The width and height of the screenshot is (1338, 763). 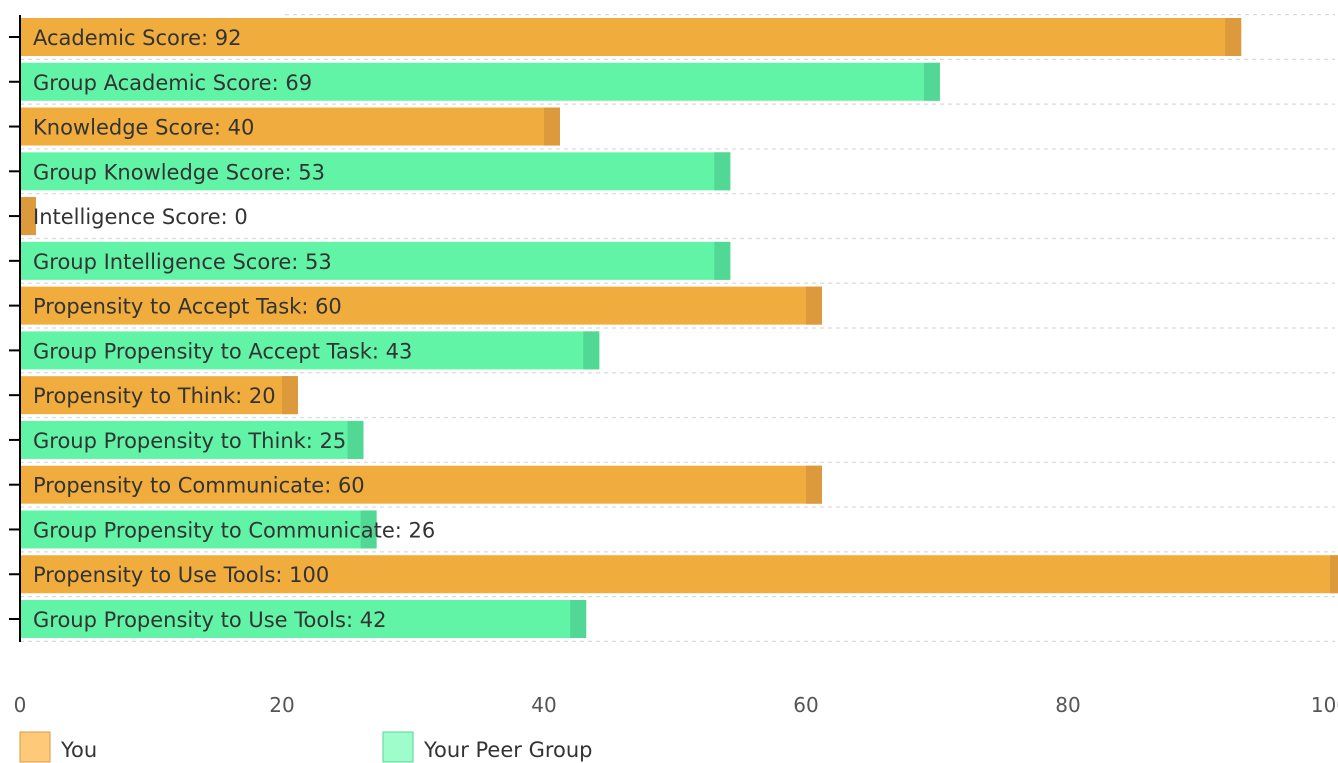 What do you see at coordinates (676, 705) in the screenshot?
I see `x-axis: 0 20 40 60 80 100` at bounding box center [676, 705].